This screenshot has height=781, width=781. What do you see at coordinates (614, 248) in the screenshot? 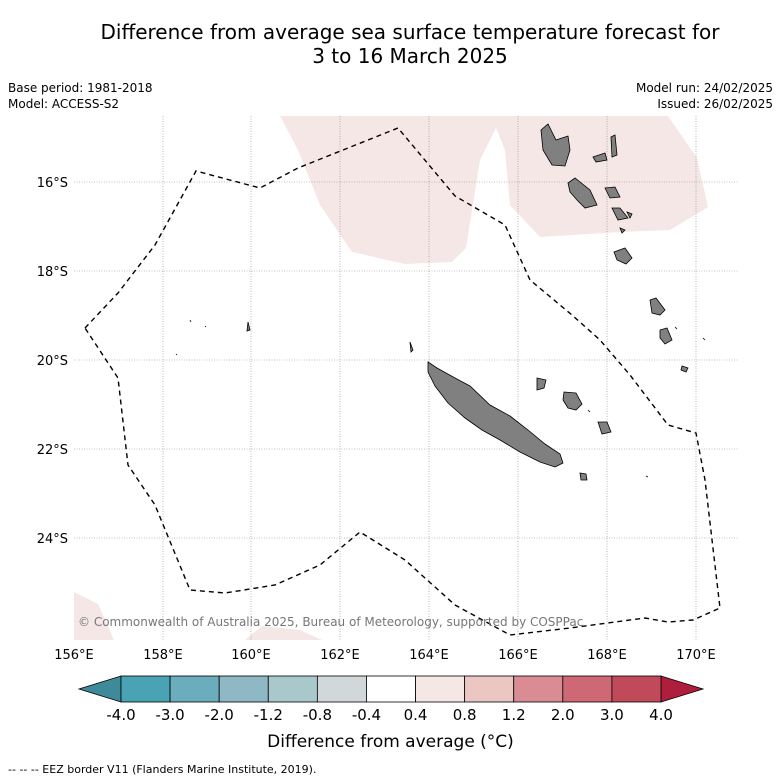
I see `vanuatu-islands` at bounding box center [614, 248].